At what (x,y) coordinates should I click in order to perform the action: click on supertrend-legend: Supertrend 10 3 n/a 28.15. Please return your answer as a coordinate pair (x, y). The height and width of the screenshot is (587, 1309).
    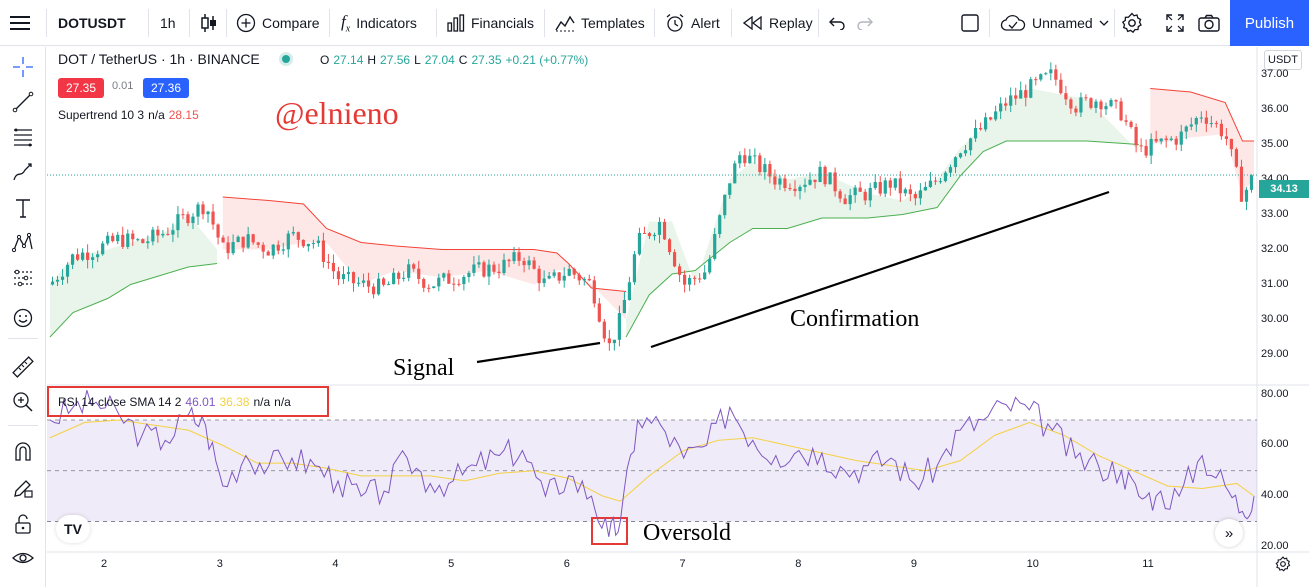
    Looking at the image, I should click on (128, 115).